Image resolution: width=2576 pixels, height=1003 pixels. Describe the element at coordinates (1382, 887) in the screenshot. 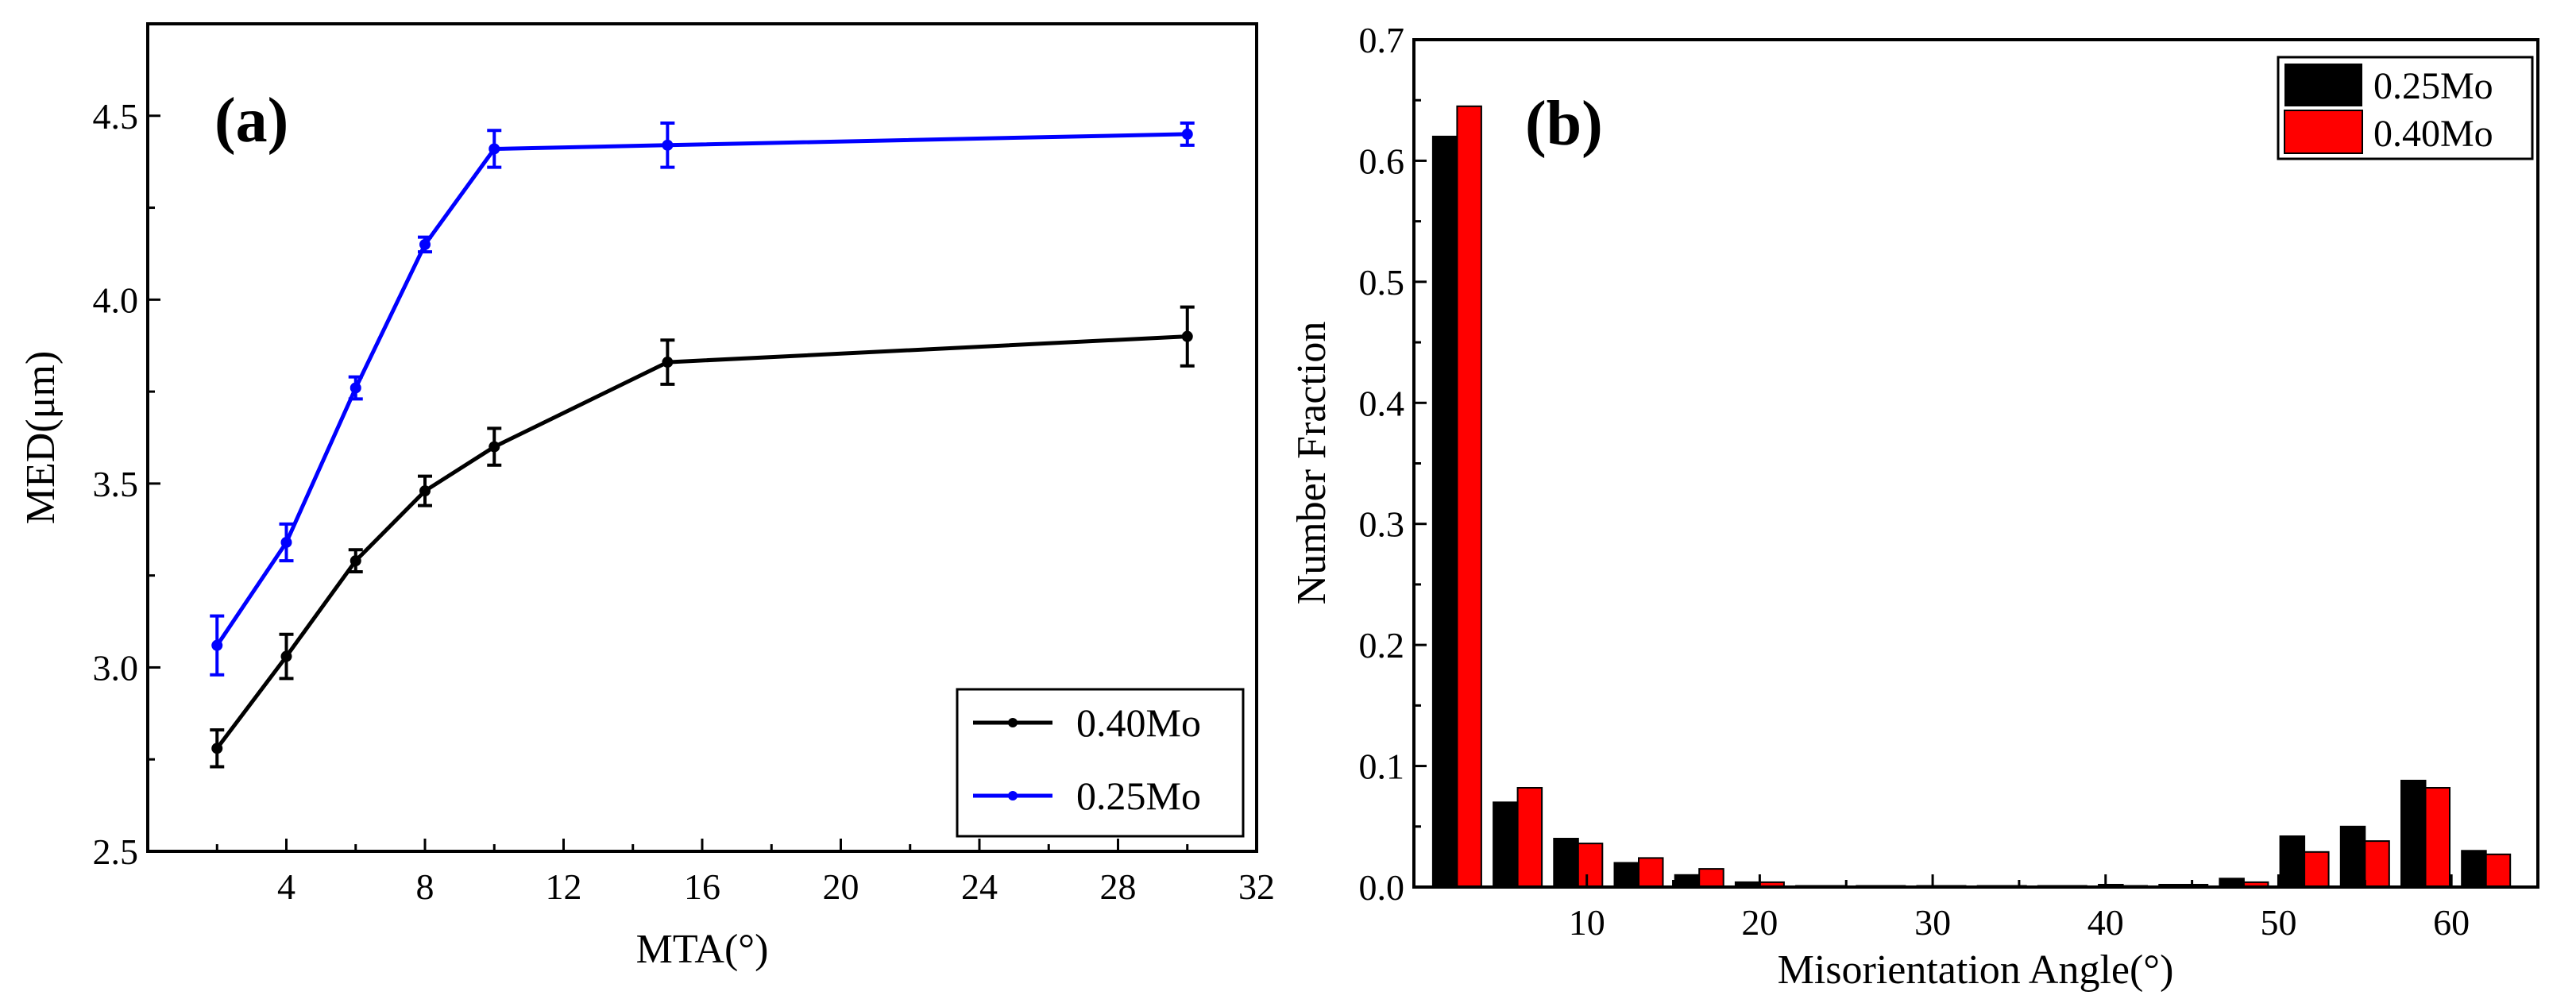

I see `panel-b-y-tick-label: 0.0` at that location.